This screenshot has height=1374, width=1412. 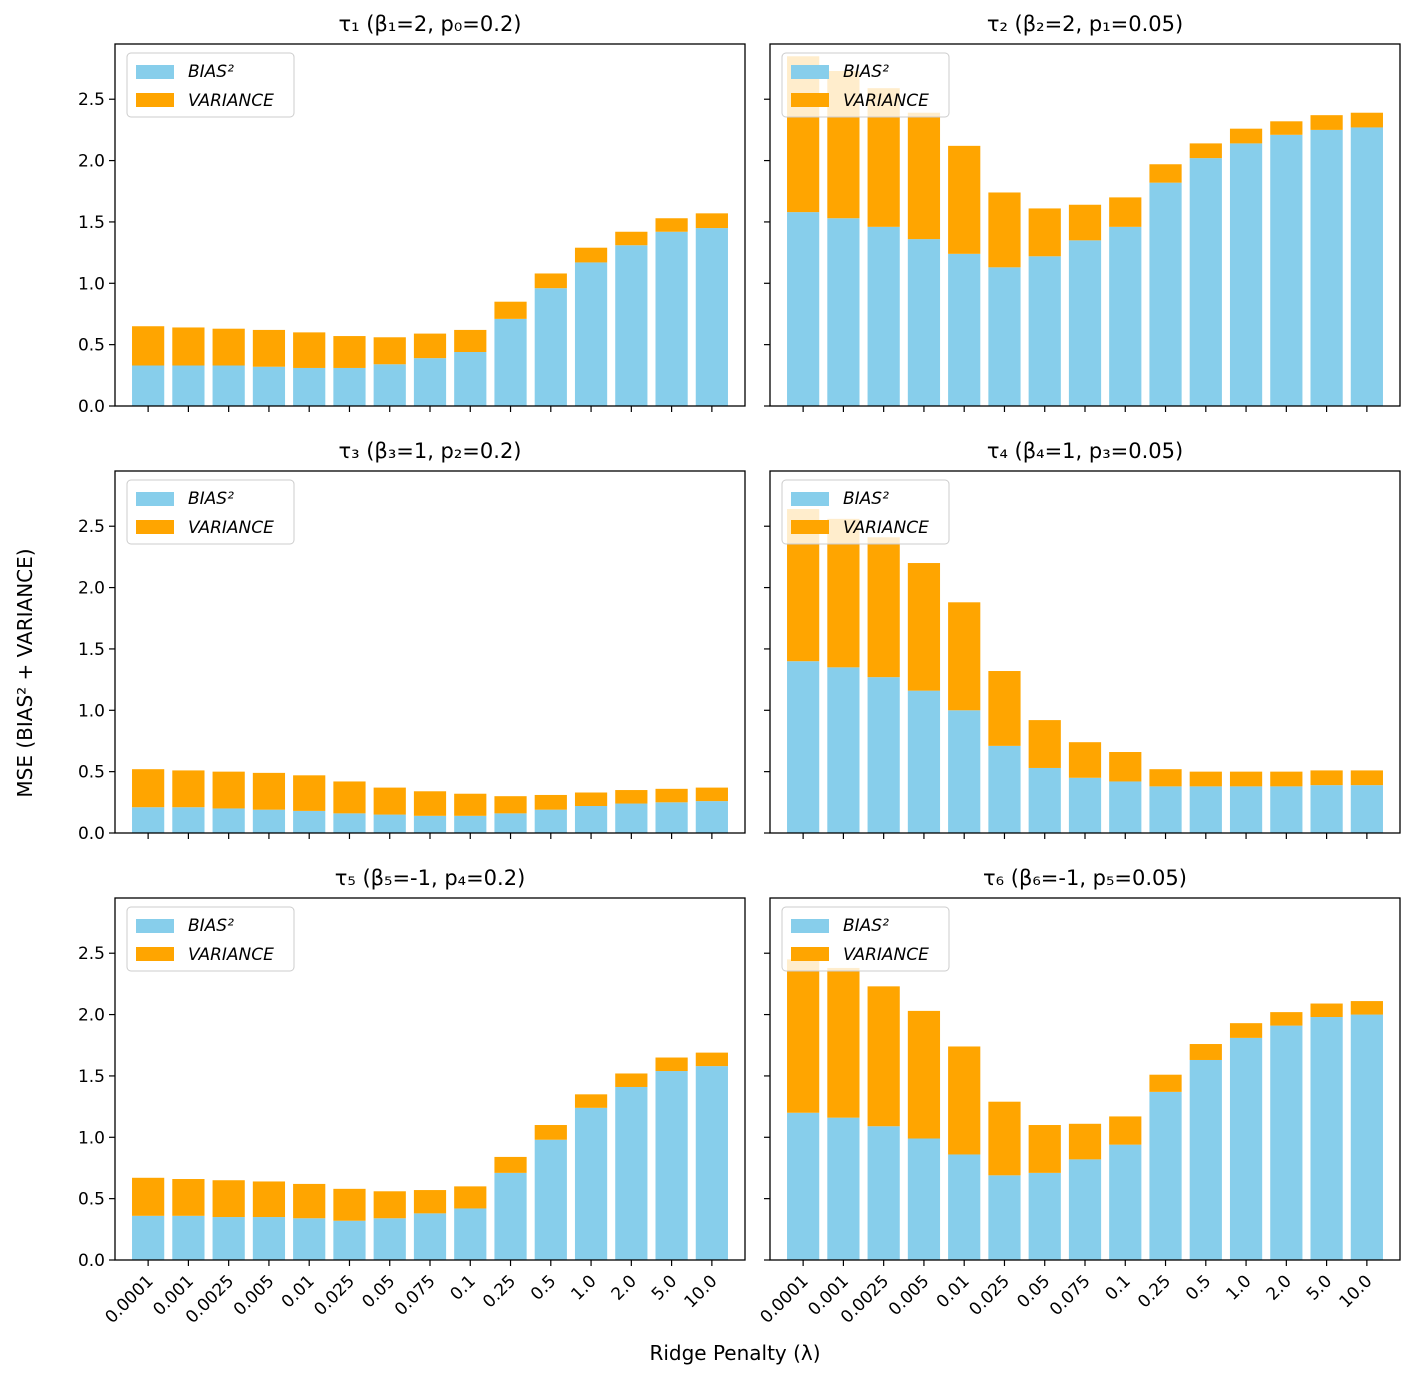 What do you see at coordinates (989, 1295) in the screenshot?
I see `x-tick-label: 0.025` at bounding box center [989, 1295].